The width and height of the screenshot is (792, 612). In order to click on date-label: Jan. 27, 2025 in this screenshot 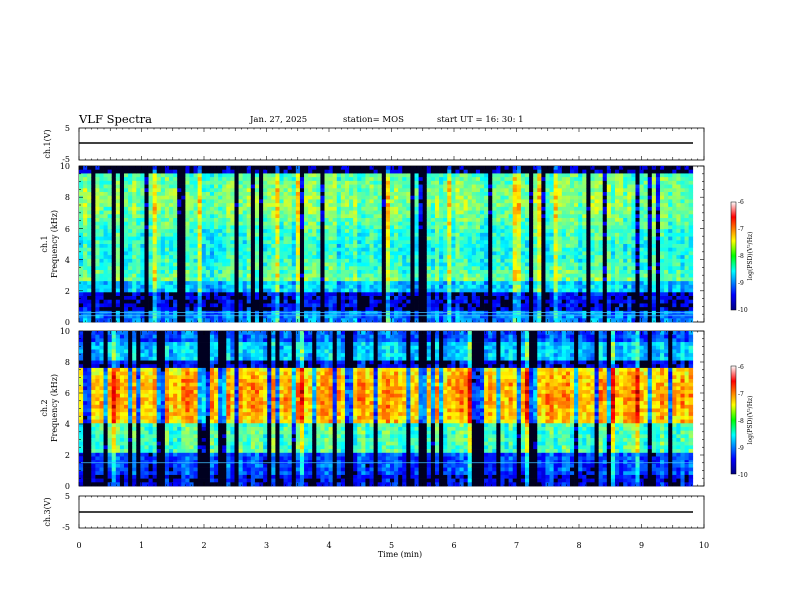, I will do `click(278, 120)`.